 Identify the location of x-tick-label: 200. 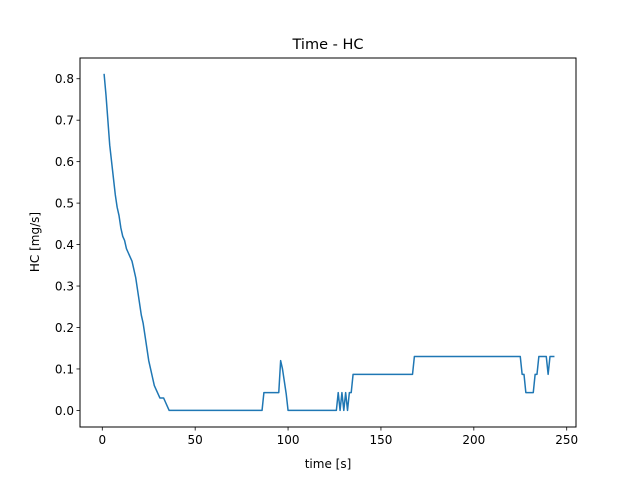
(473, 440).